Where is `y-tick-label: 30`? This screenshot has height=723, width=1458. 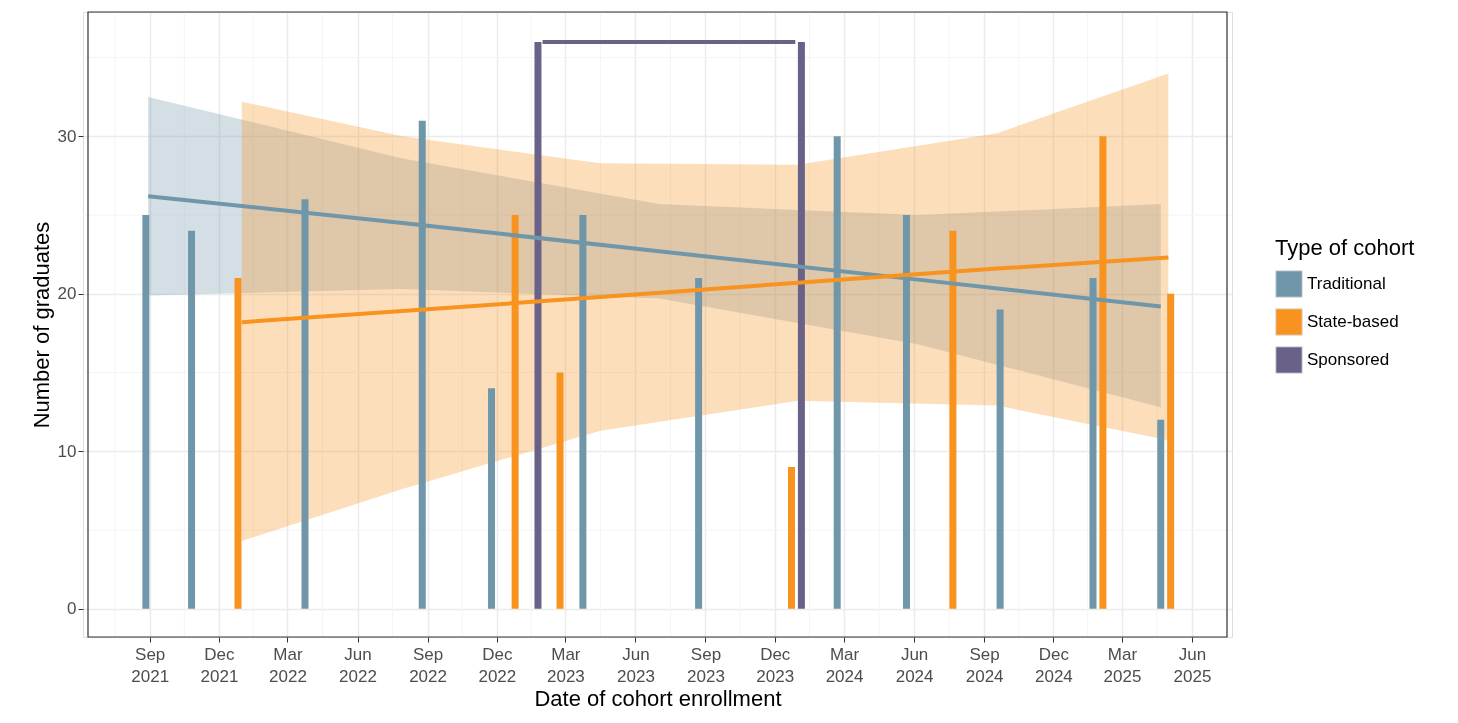 y-tick-label: 30 is located at coordinates (67, 136).